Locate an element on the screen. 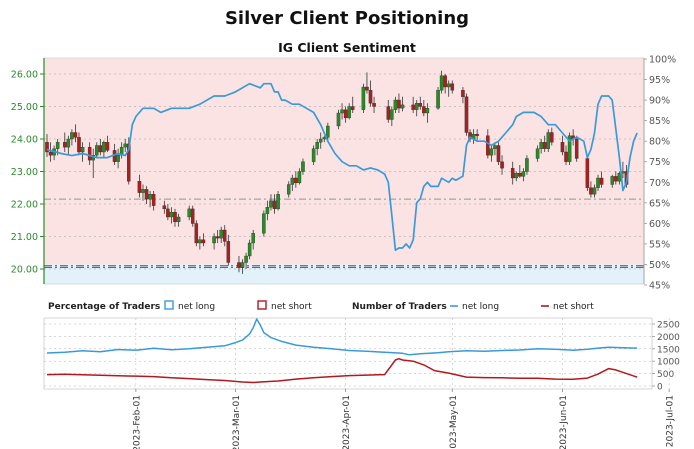  legend-number-long: net long is located at coordinates (480, 307).